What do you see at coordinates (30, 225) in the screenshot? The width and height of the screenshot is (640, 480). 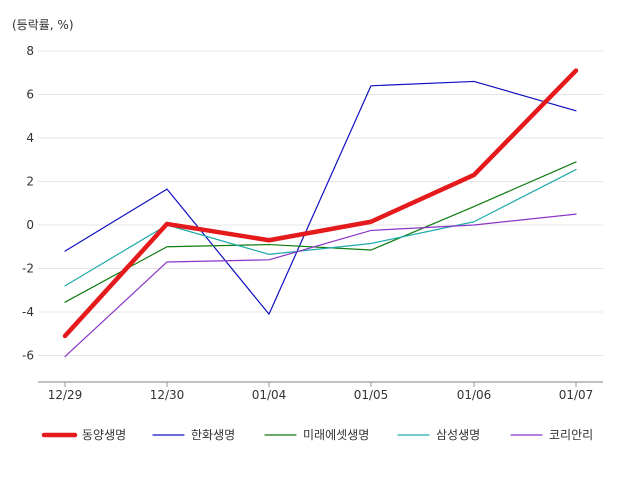 I see `y-tick-label: 0` at bounding box center [30, 225].